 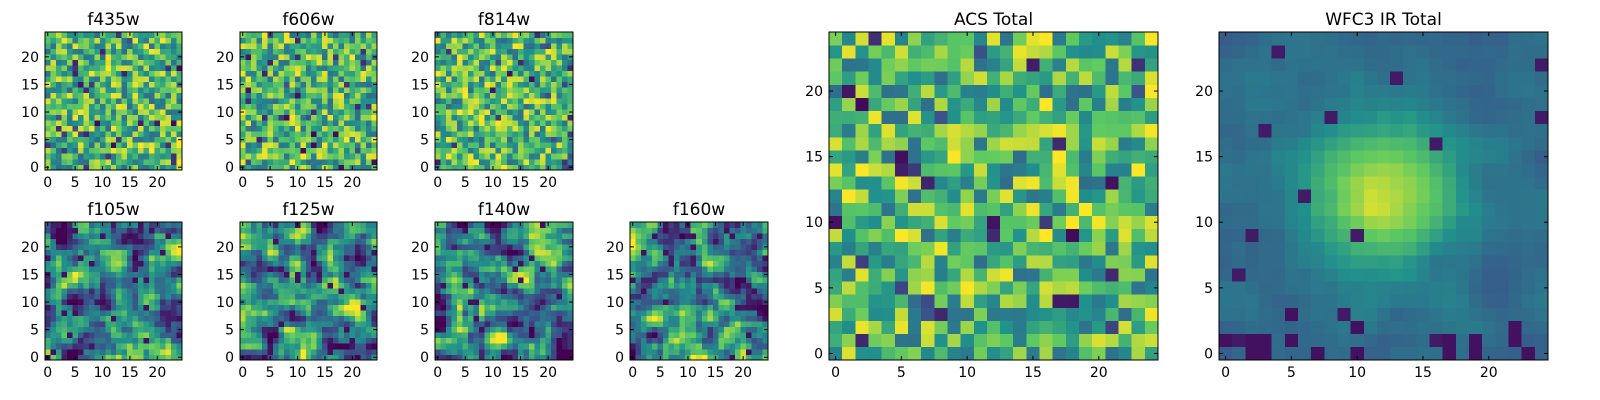 What do you see at coordinates (298, 373) in the screenshot?
I see `x-tick-label: 10` at bounding box center [298, 373].